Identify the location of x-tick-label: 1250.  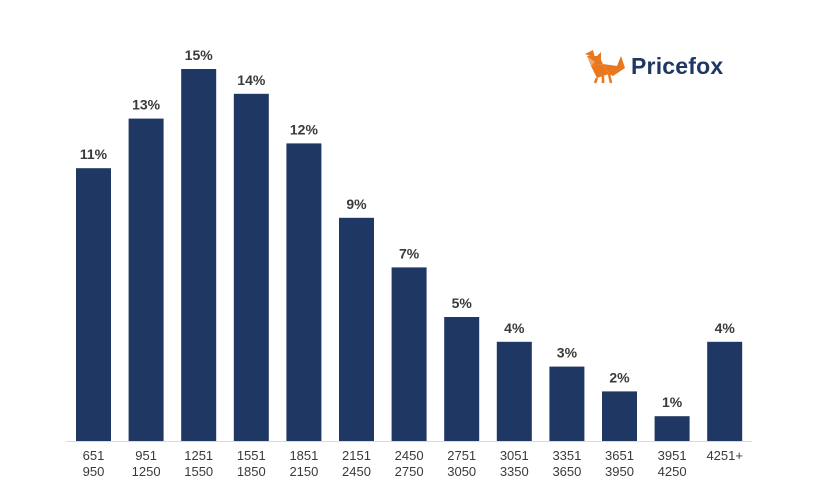
(146, 471).